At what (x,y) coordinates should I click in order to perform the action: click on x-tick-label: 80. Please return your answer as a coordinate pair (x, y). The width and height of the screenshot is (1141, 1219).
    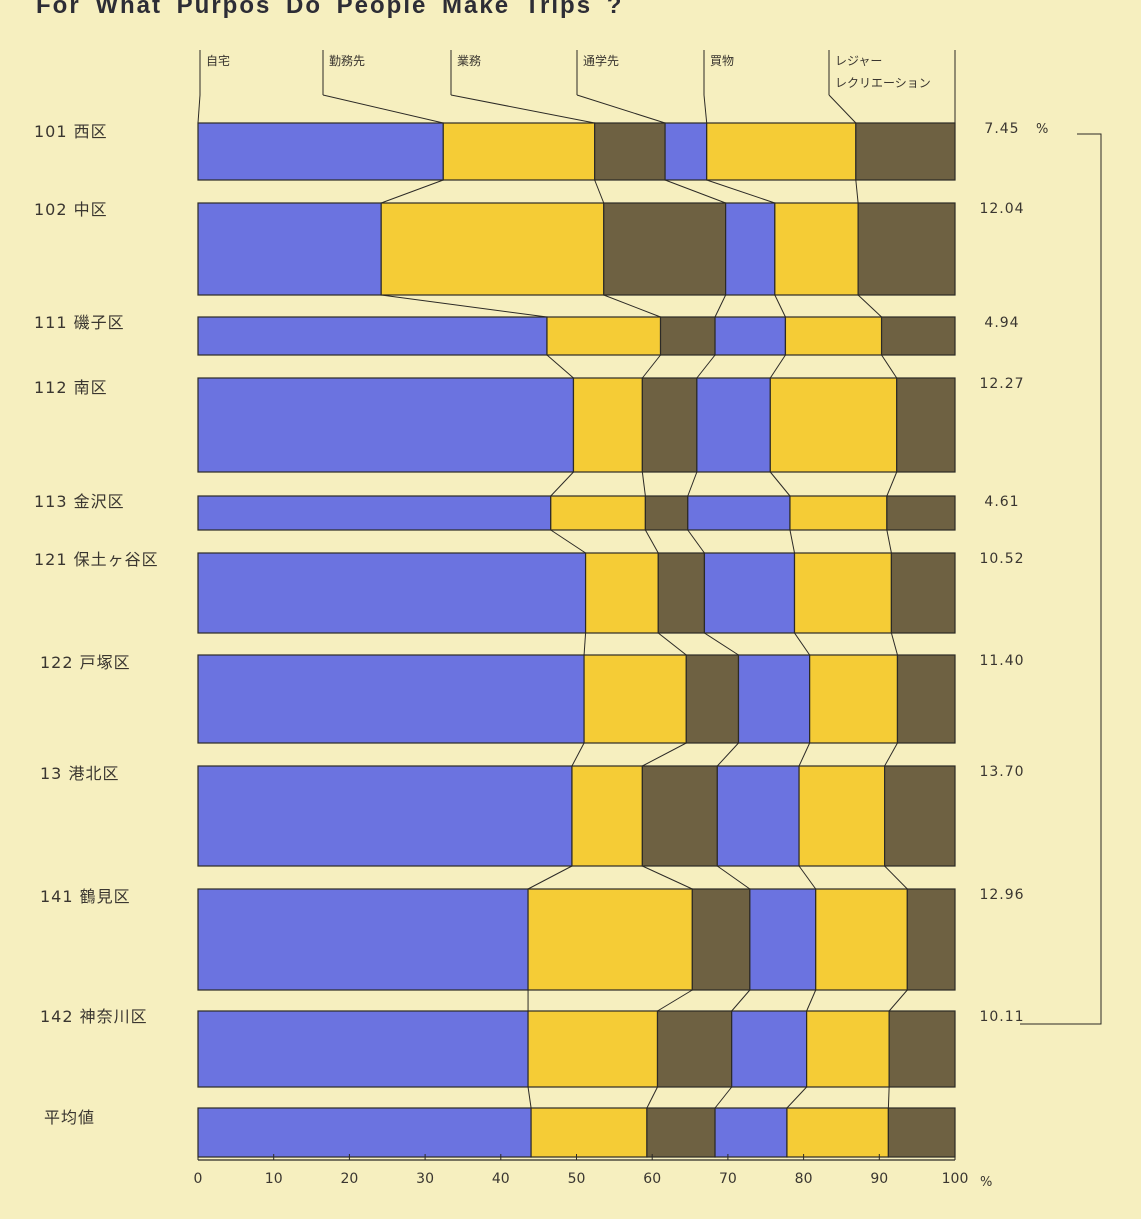
    Looking at the image, I should click on (804, 1179).